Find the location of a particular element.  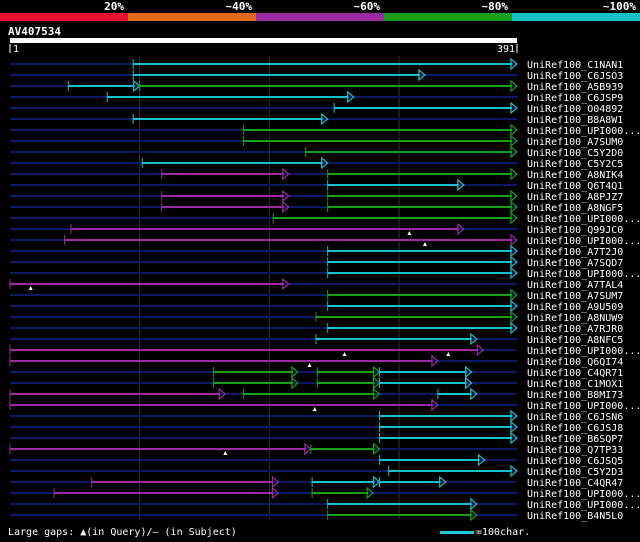

query-ruler is located at coordinates (263, 40).